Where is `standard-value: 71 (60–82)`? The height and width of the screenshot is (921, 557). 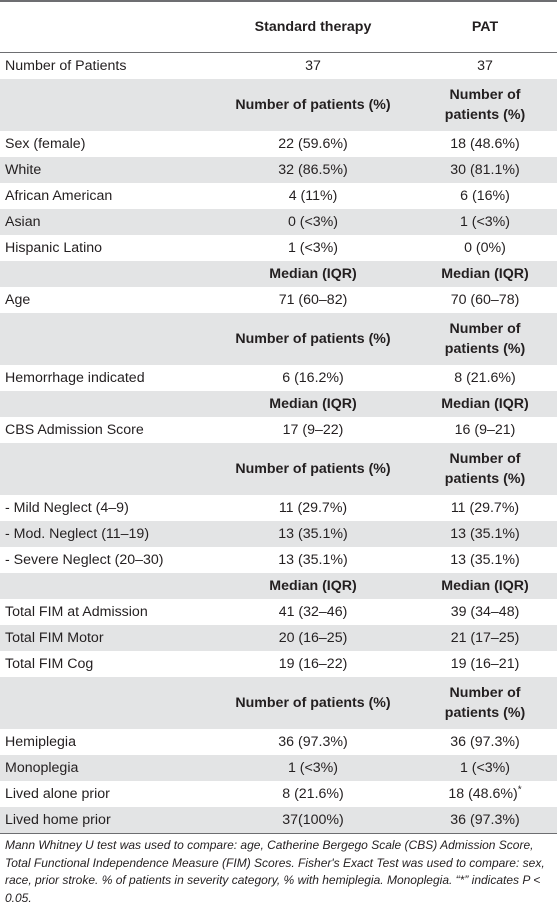
standard-value: 71 (60–82) is located at coordinates (313, 300).